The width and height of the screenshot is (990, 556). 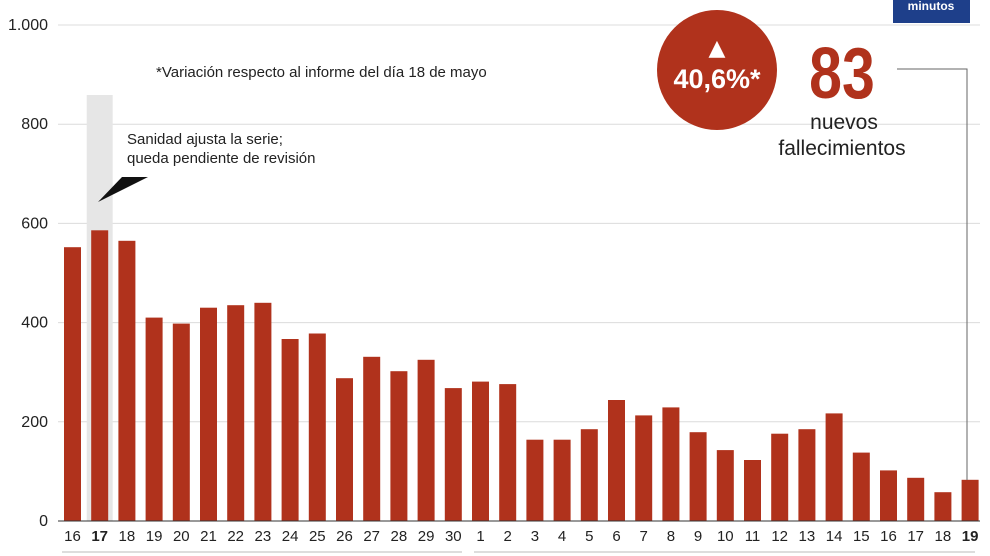 What do you see at coordinates (834, 536) in the screenshot?
I see `x-tick-label: 14` at bounding box center [834, 536].